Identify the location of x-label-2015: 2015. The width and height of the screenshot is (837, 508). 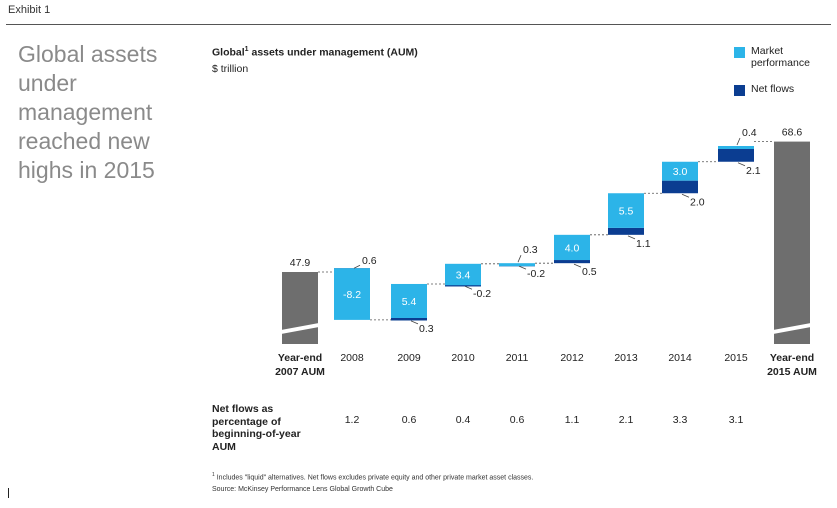
(736, 358).